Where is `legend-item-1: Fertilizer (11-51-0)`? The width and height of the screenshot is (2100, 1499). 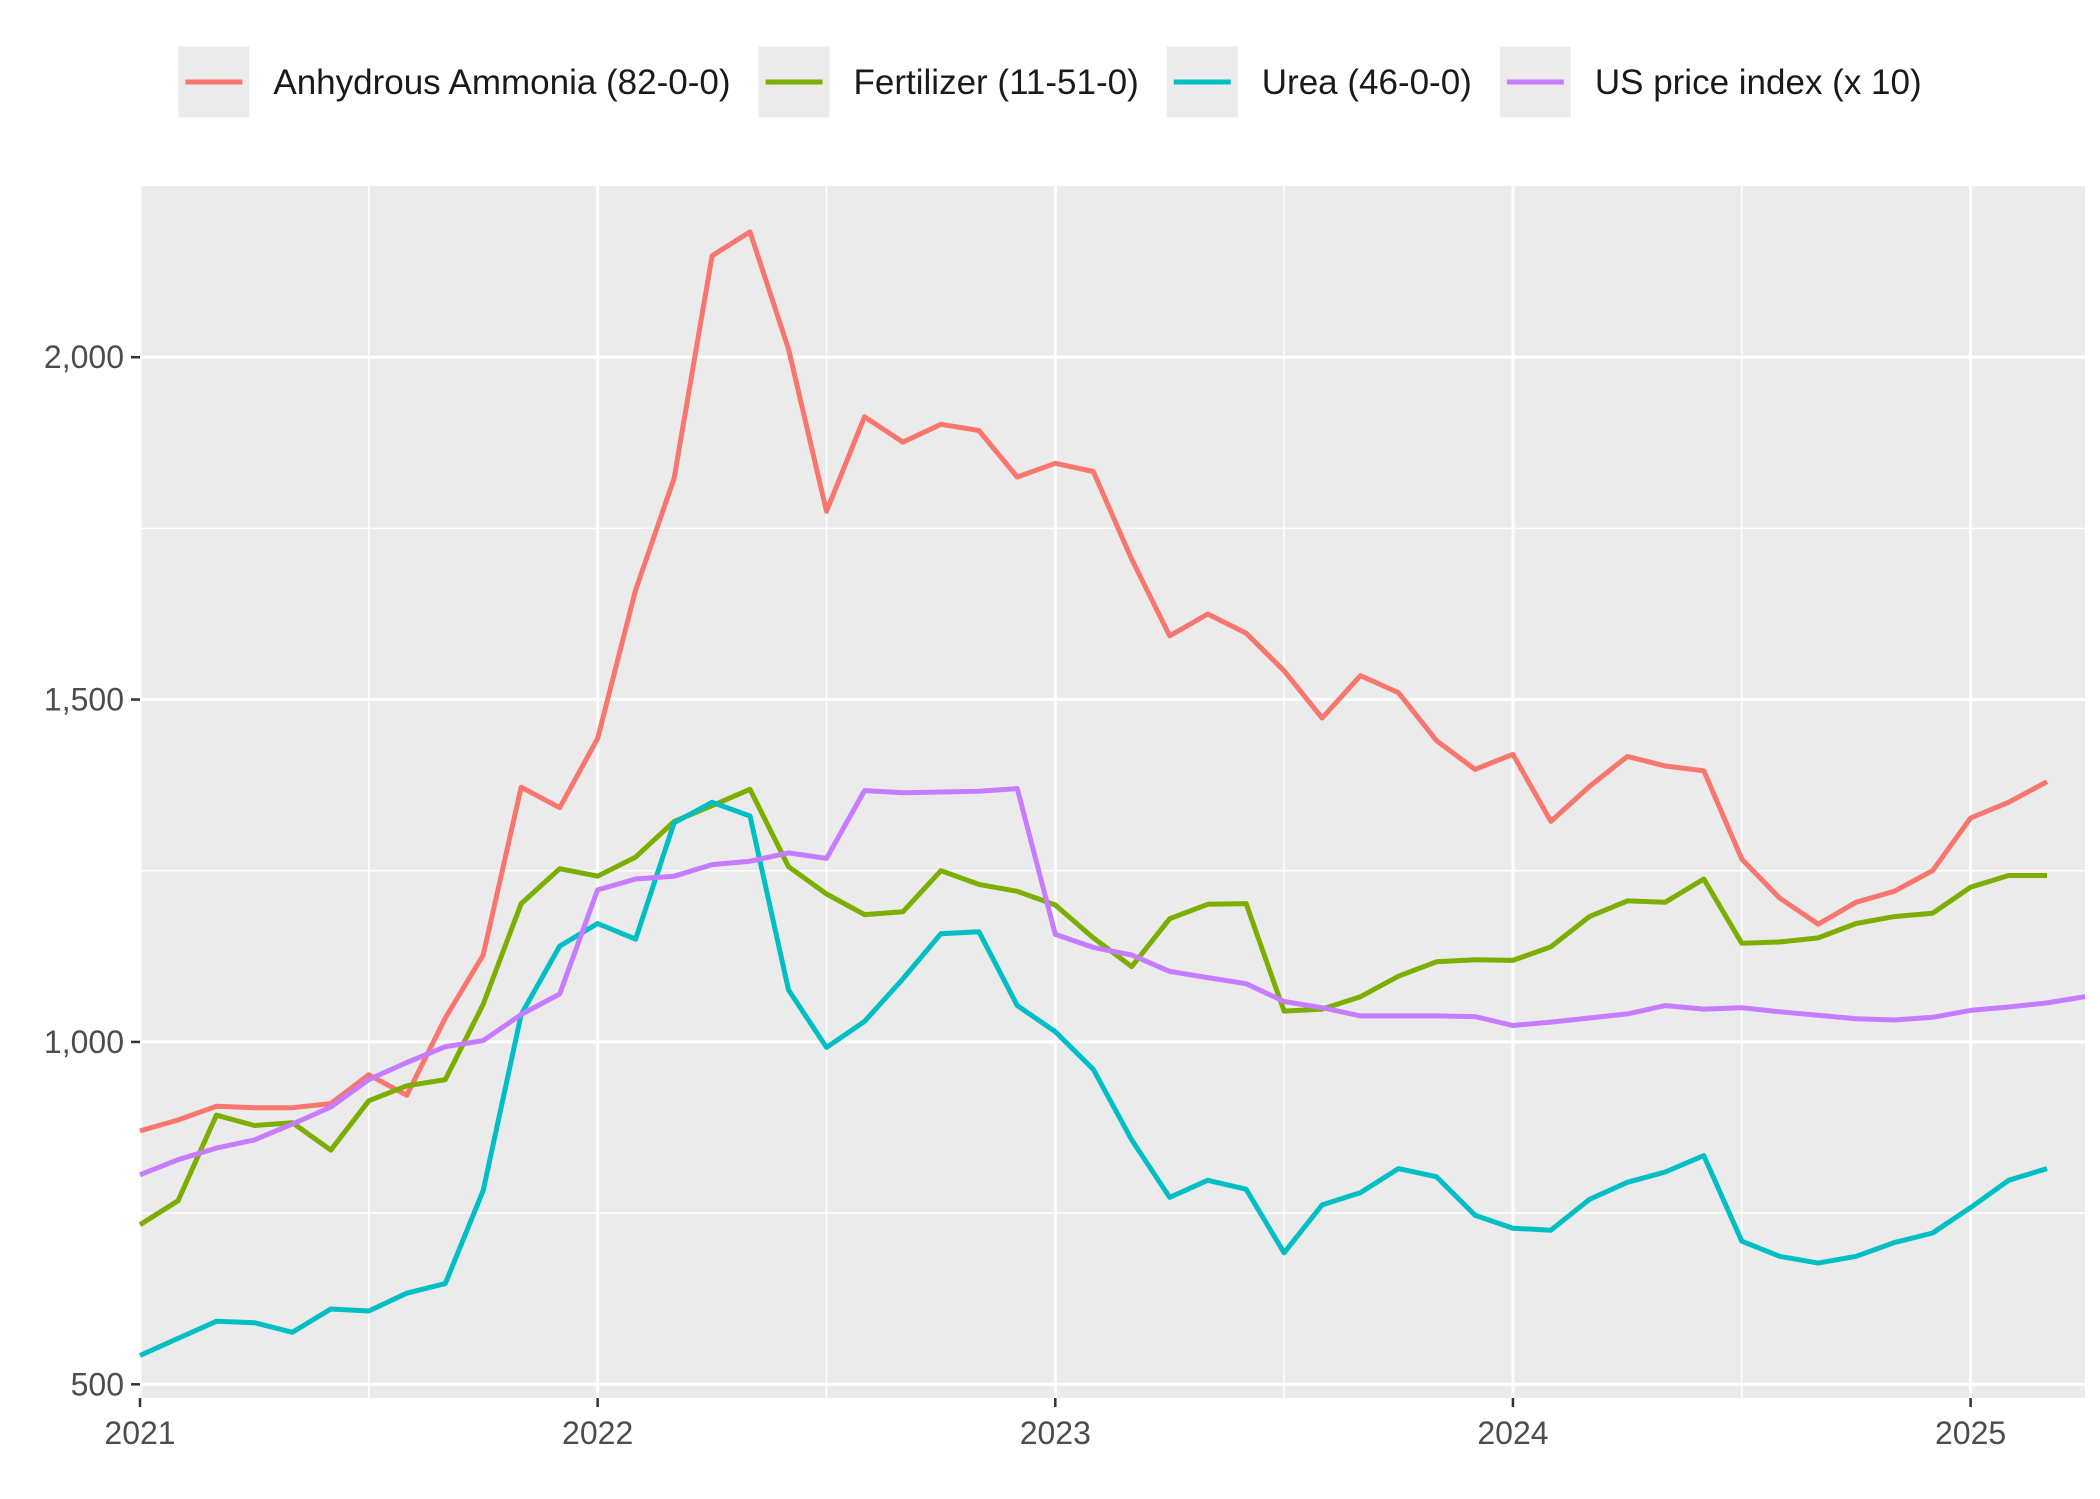
legend-item-1: Fertilizer (11-51-0) is located at coordinates (948, 82).